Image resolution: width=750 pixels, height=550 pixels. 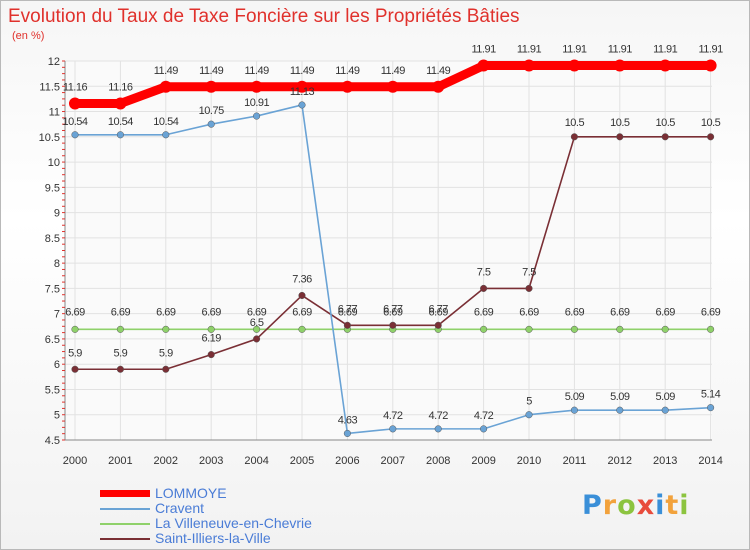 What do you see at coordinates (57, 214) in the screenshot?
I see `y-tick-label: 9` at bounding box center [57, 214].